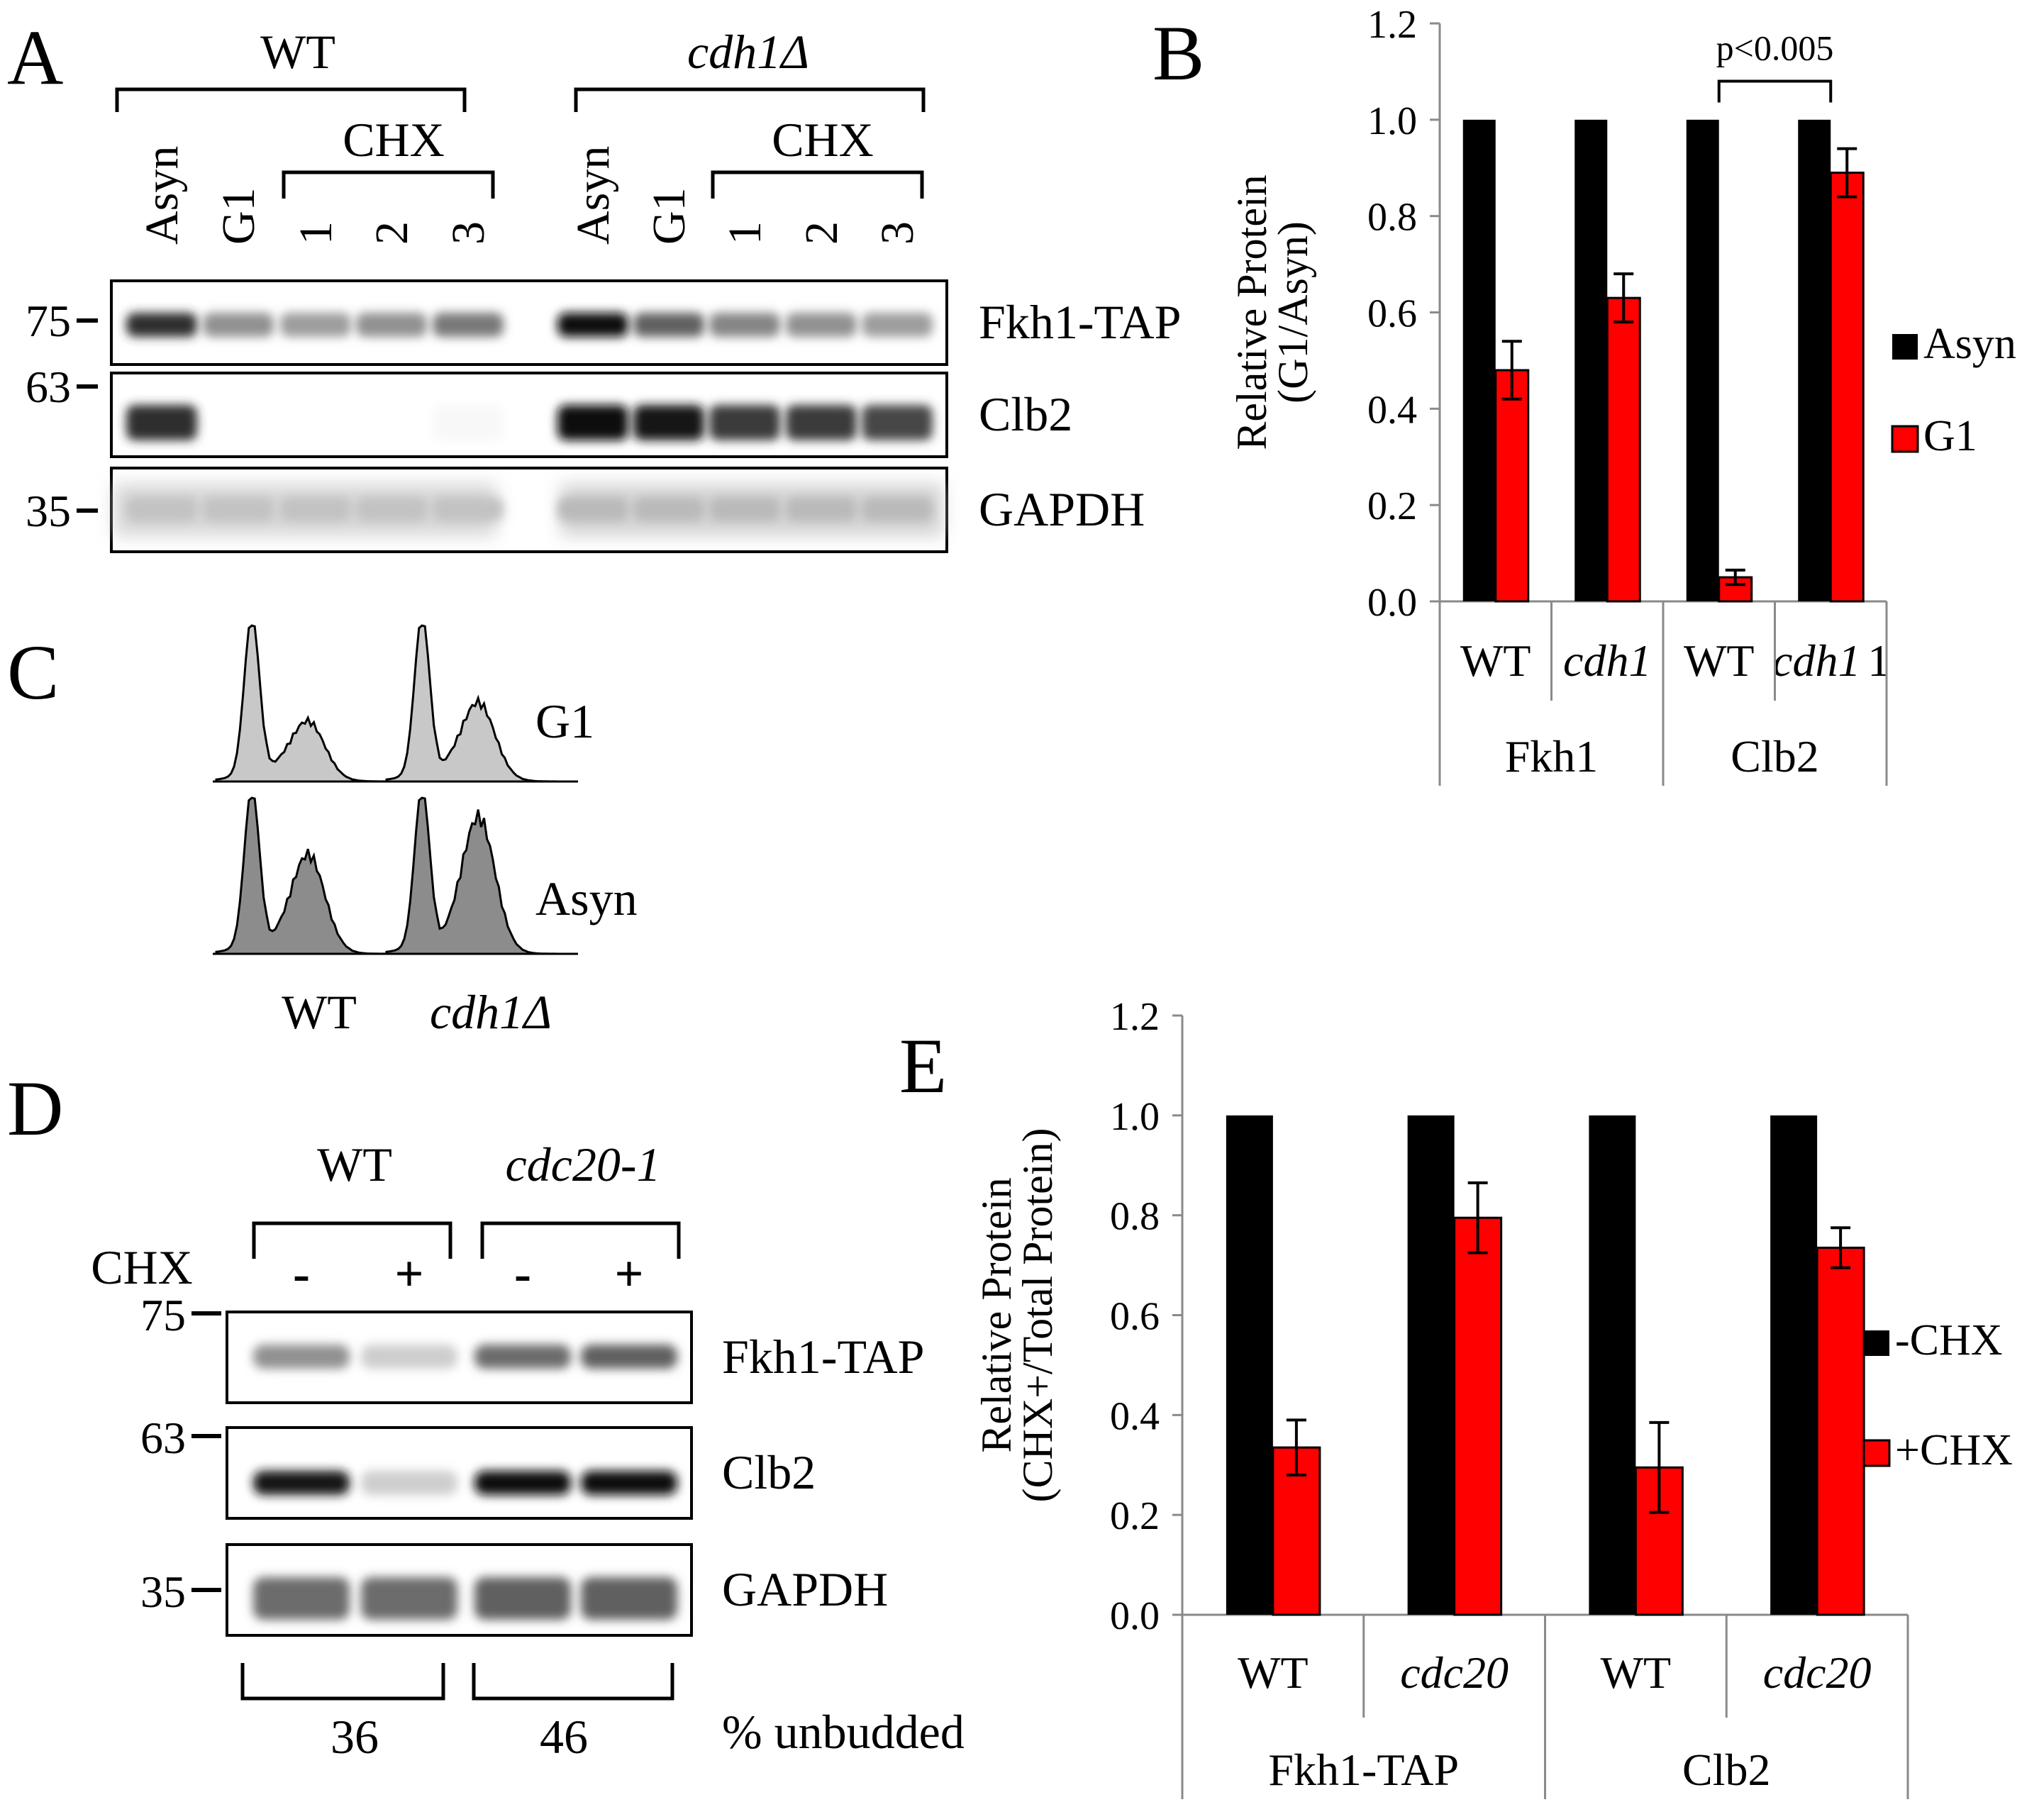  Describe the element at coordinates (1775, 91) in the screenshot. I see `significance-bracket` at that location.